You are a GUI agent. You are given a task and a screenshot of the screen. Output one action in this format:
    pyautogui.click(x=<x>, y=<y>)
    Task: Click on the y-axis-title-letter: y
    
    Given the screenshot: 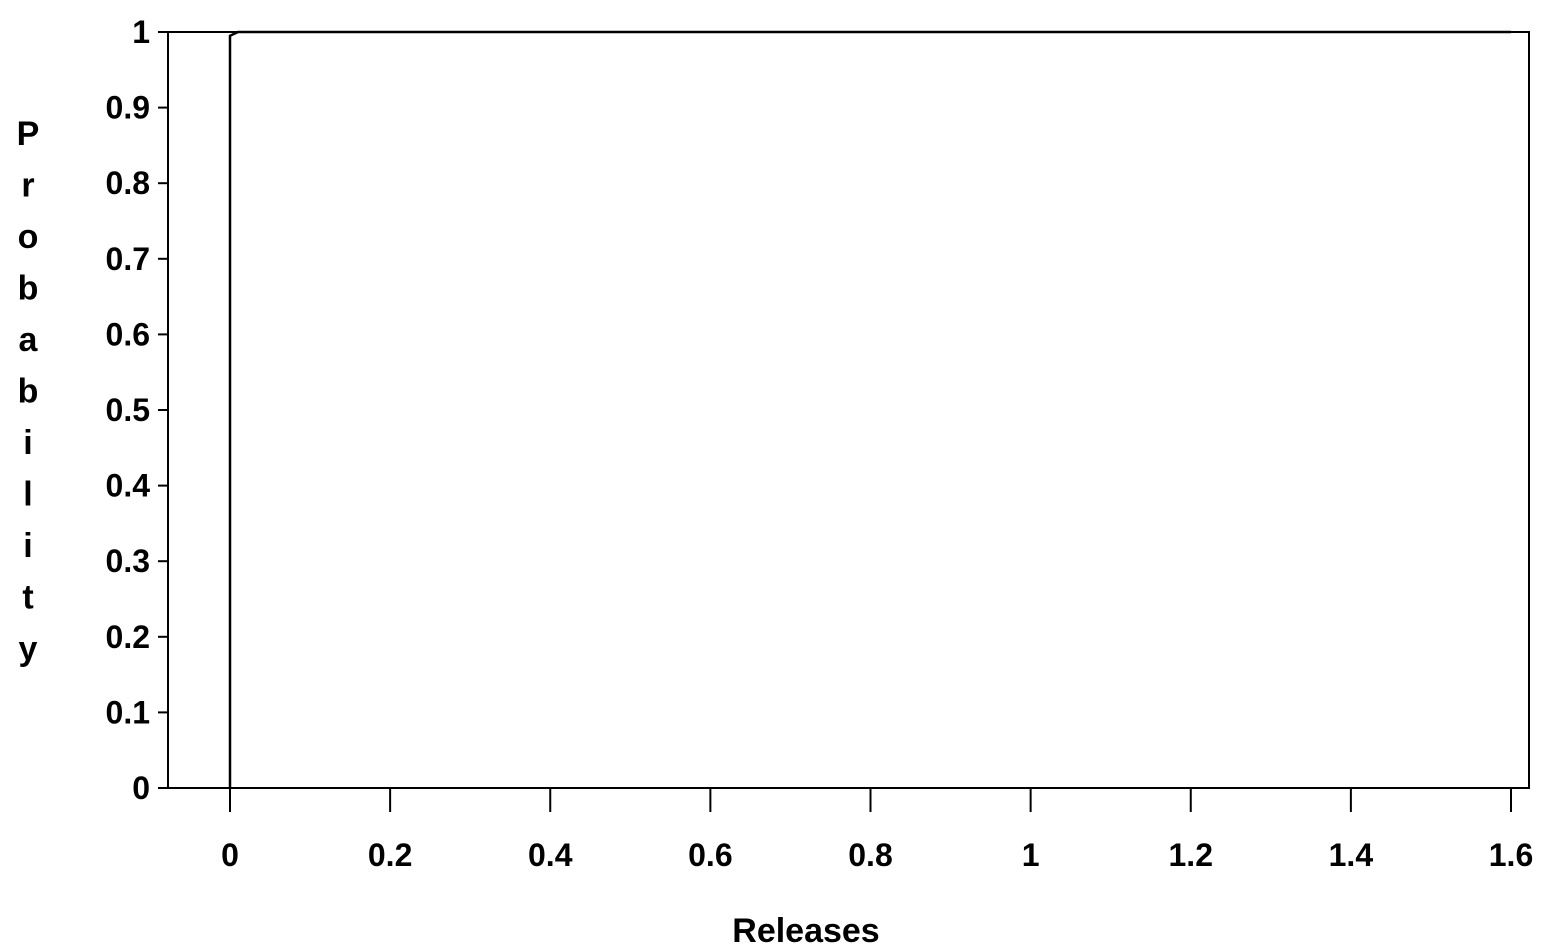 What is the action you would take?
    pyautogui.click(x=28, y=649)
    